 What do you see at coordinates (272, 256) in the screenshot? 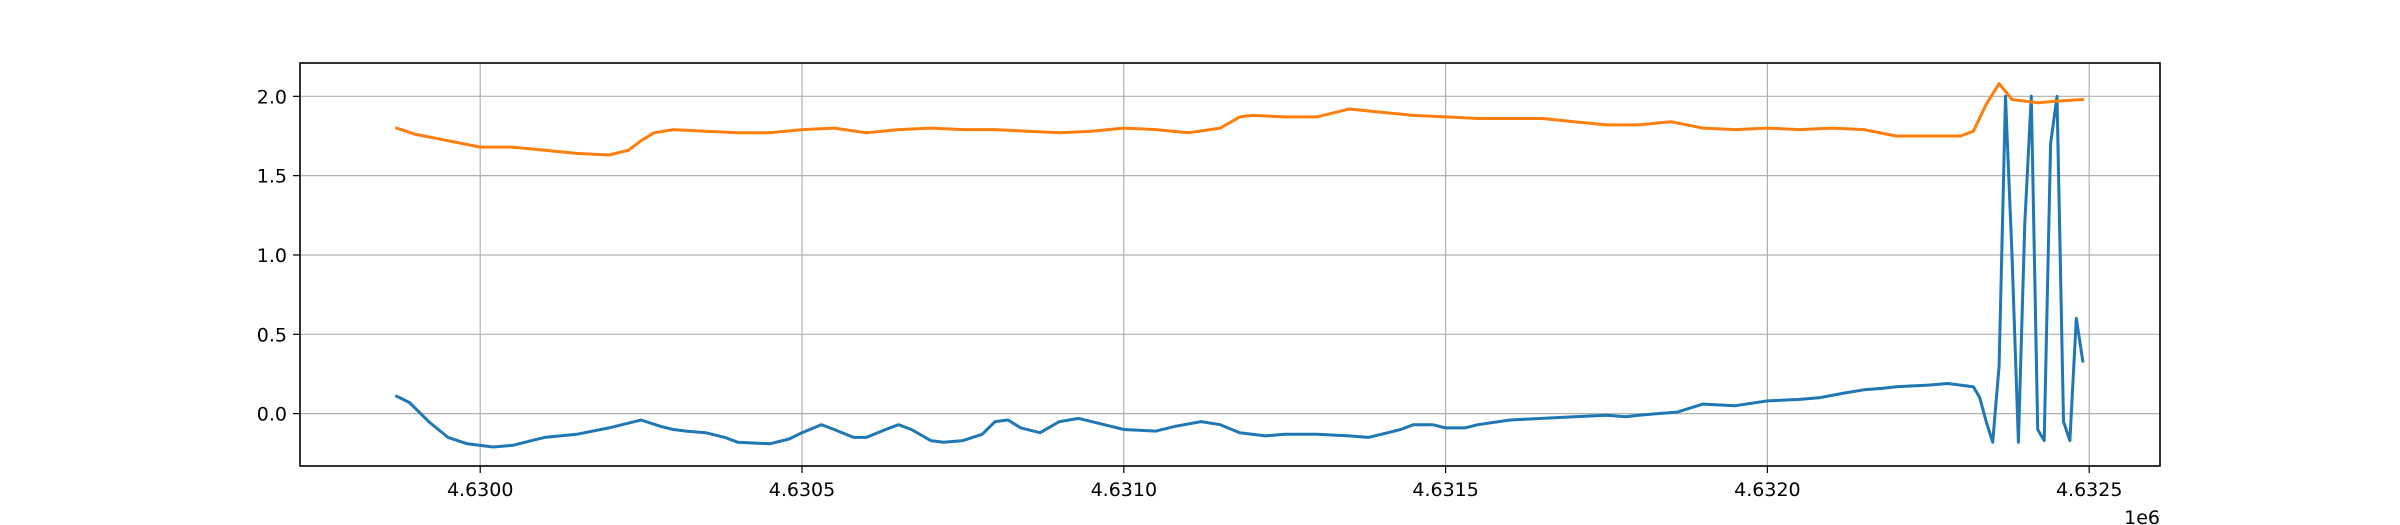
I see `y-tick-label: 1.0` at bounding box center [272, 256].